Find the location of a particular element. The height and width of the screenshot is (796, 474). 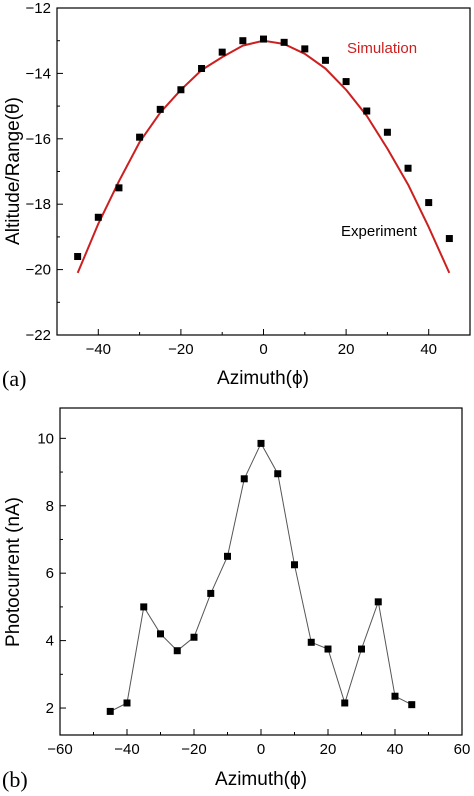

panel-b-y-tick-label: 6 is located at coordinates (50, 573).